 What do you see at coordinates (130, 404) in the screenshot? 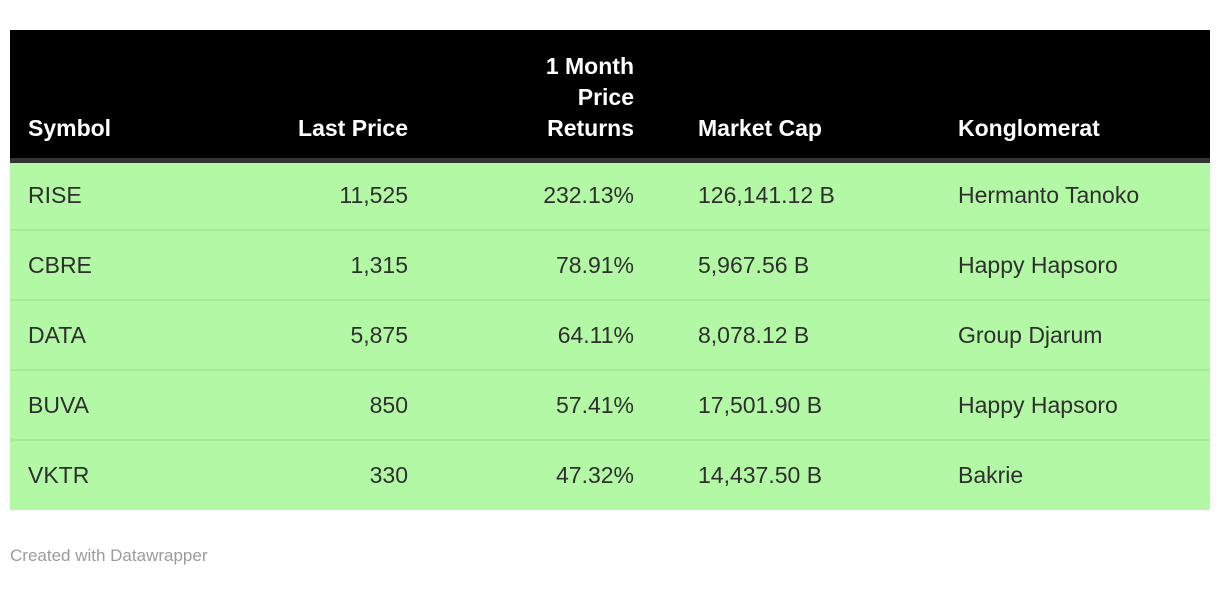
I see `cell-symbol: BUVA` at bounding box center [130, 404].